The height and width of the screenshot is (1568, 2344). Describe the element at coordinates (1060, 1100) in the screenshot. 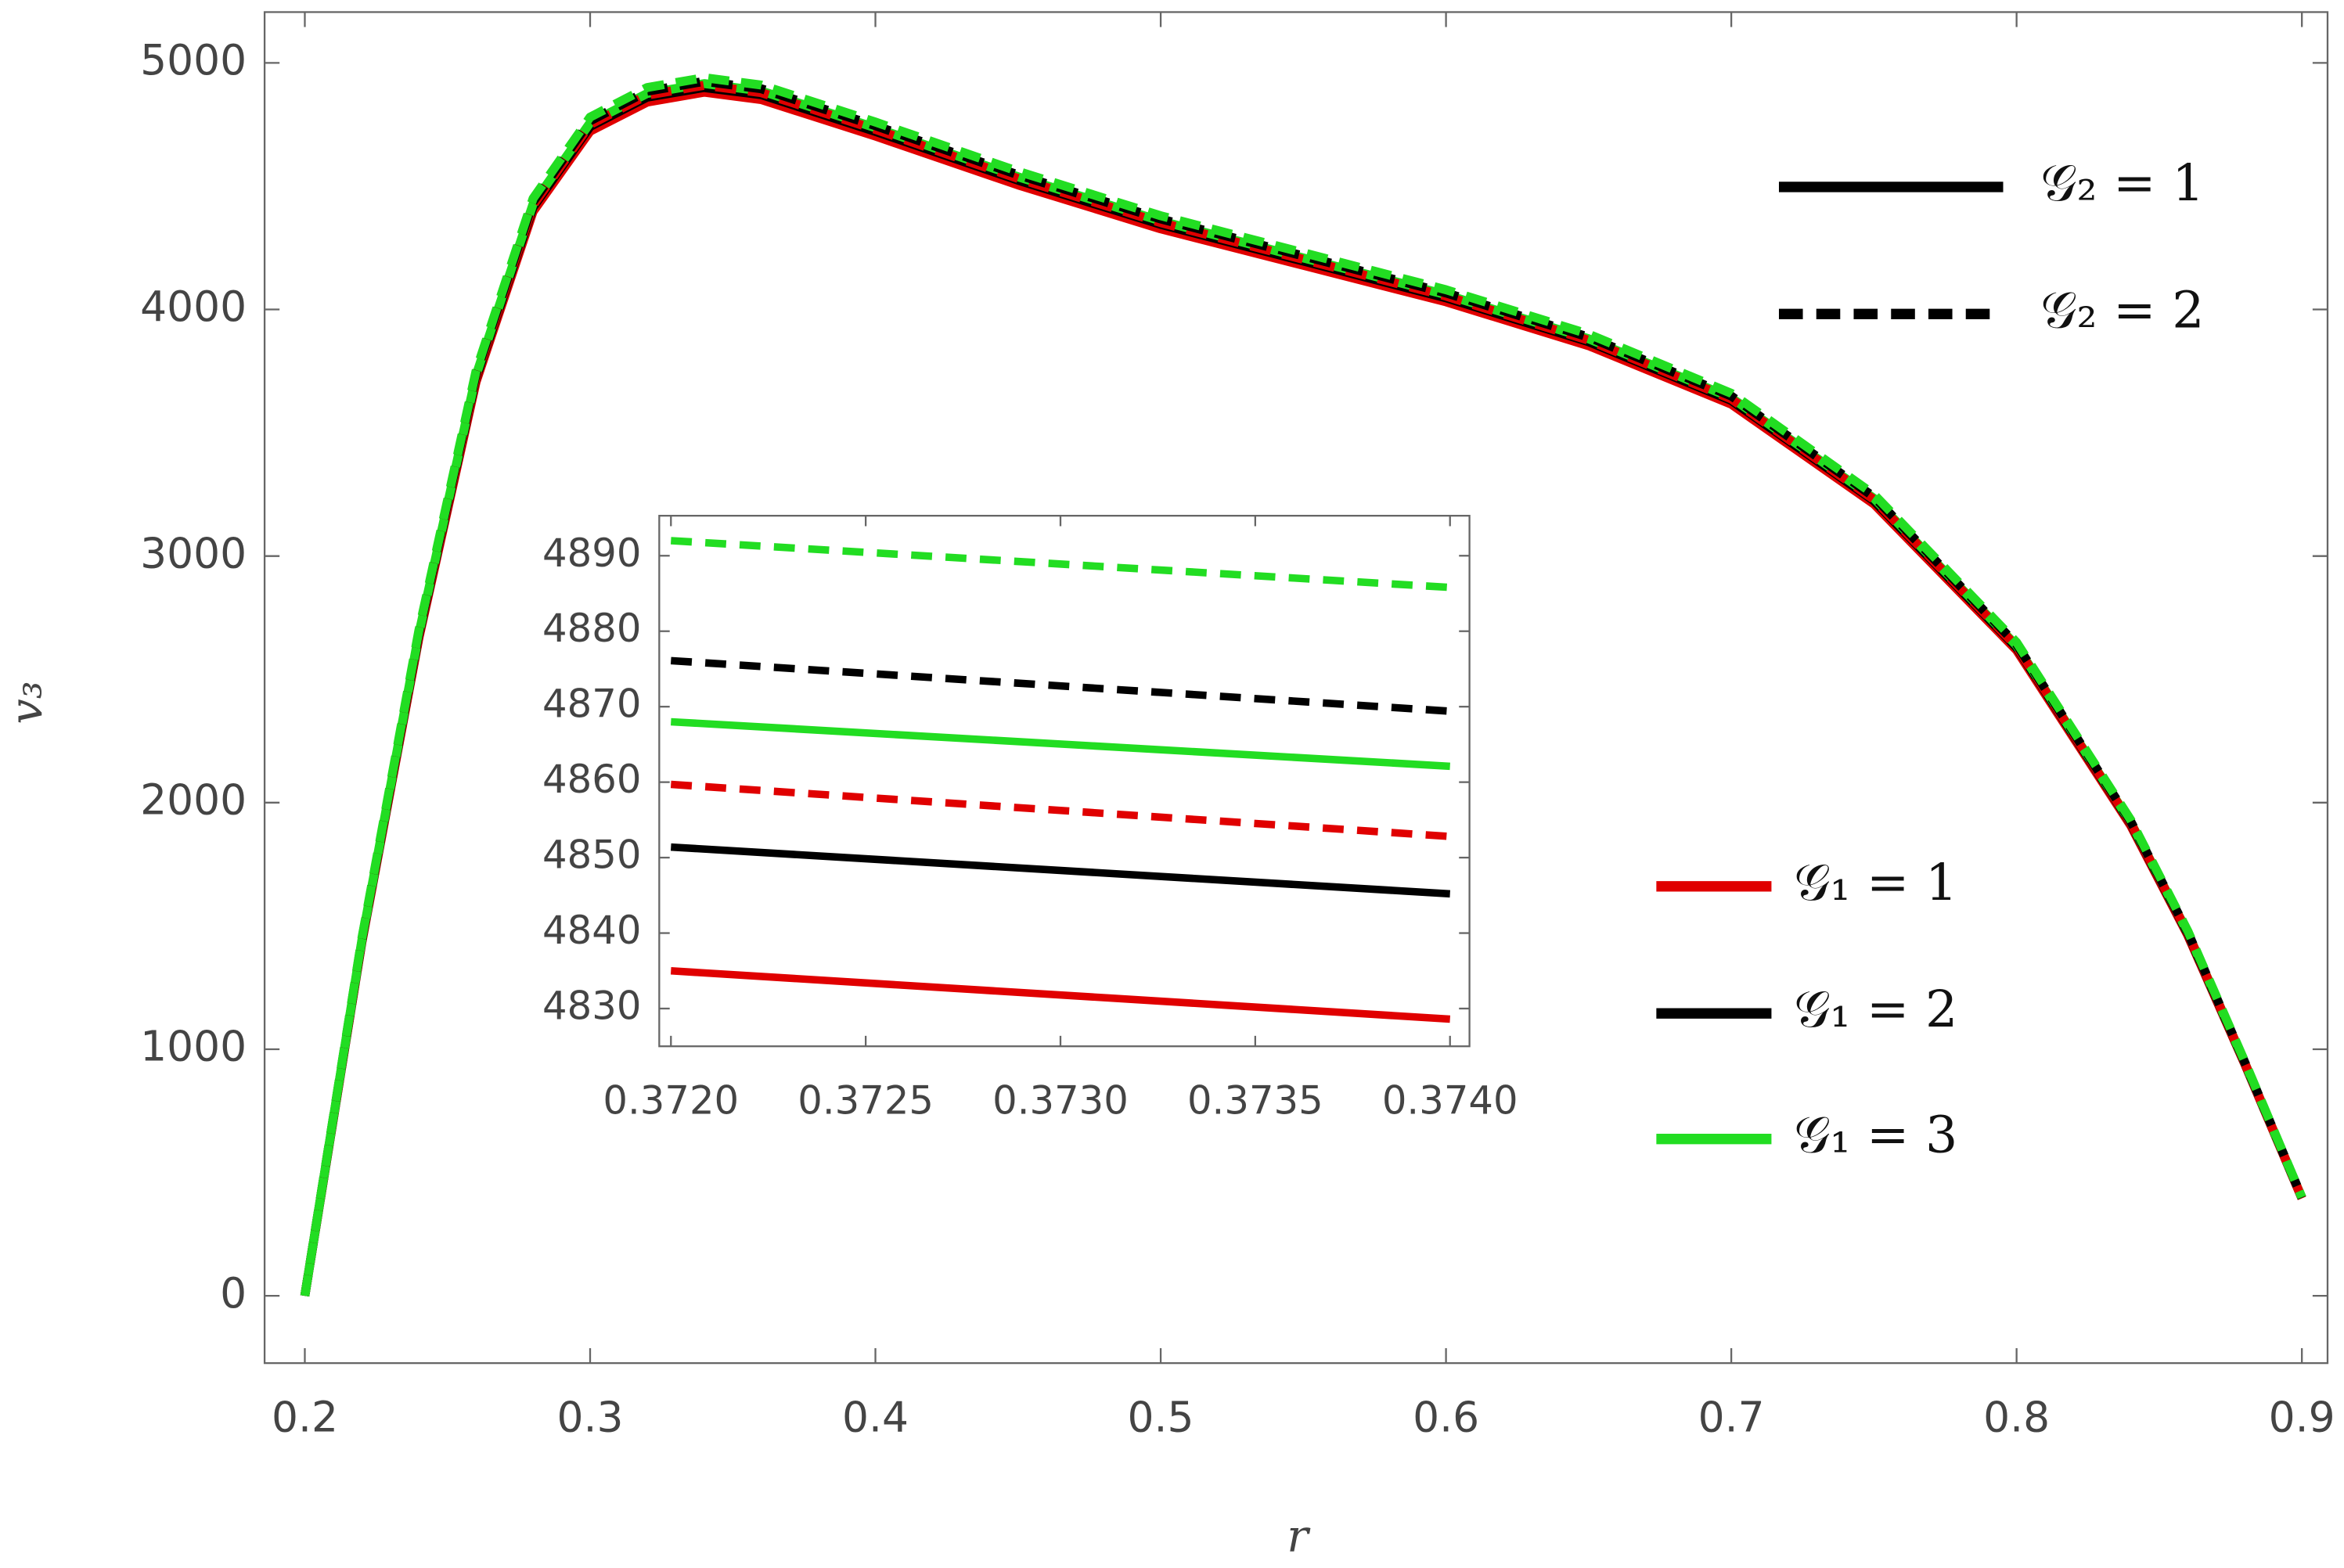

I see `x-tick-label: 0.3730` at that location.